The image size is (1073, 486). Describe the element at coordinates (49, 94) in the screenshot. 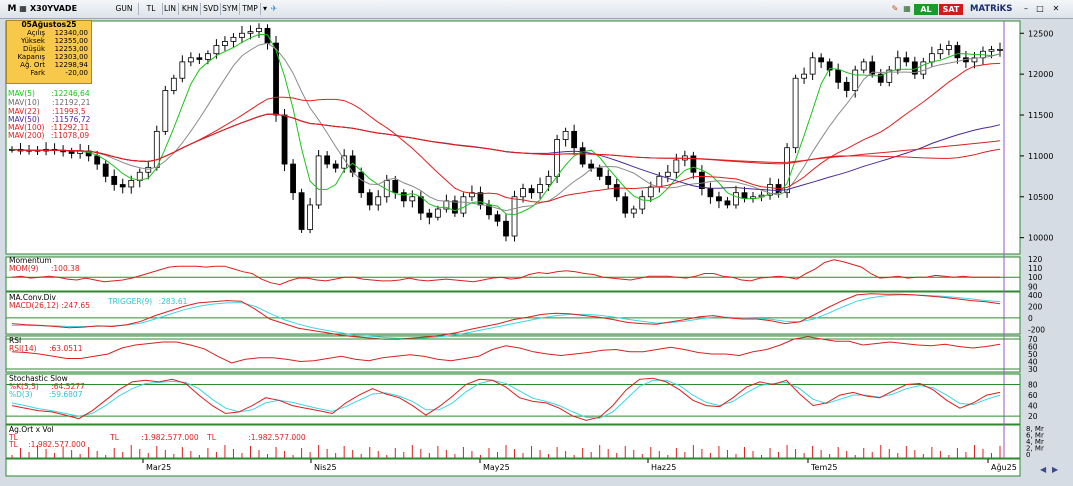

I see `mav5-legend: MAV(5) :12246,64` at that location.